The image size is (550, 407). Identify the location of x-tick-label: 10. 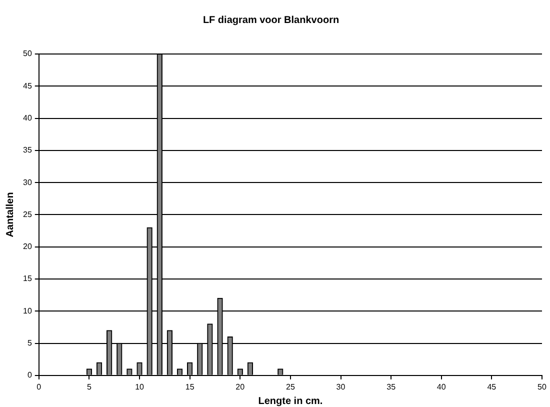
(140, 387).